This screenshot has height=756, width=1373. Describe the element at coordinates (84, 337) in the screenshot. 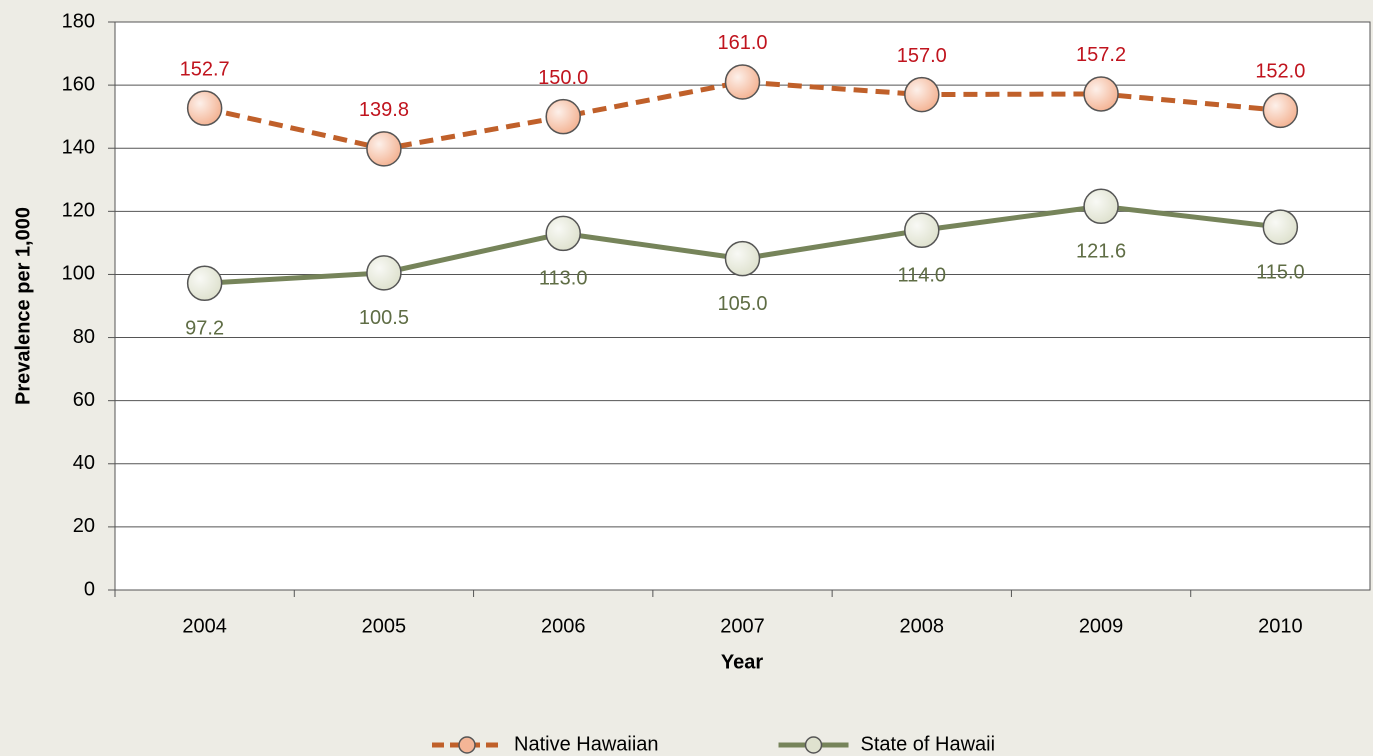

I see `y-tick-label: 80` at that location.